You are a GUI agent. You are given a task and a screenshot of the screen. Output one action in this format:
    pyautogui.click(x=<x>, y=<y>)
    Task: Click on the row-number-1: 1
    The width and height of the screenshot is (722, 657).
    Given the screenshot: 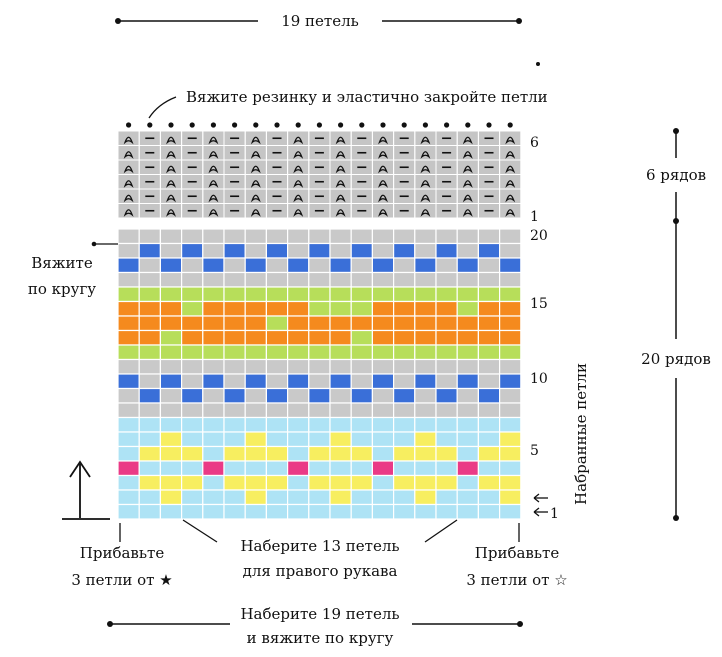 What is the action you would take?
    pyautogui.click(x=554, y=514)
    